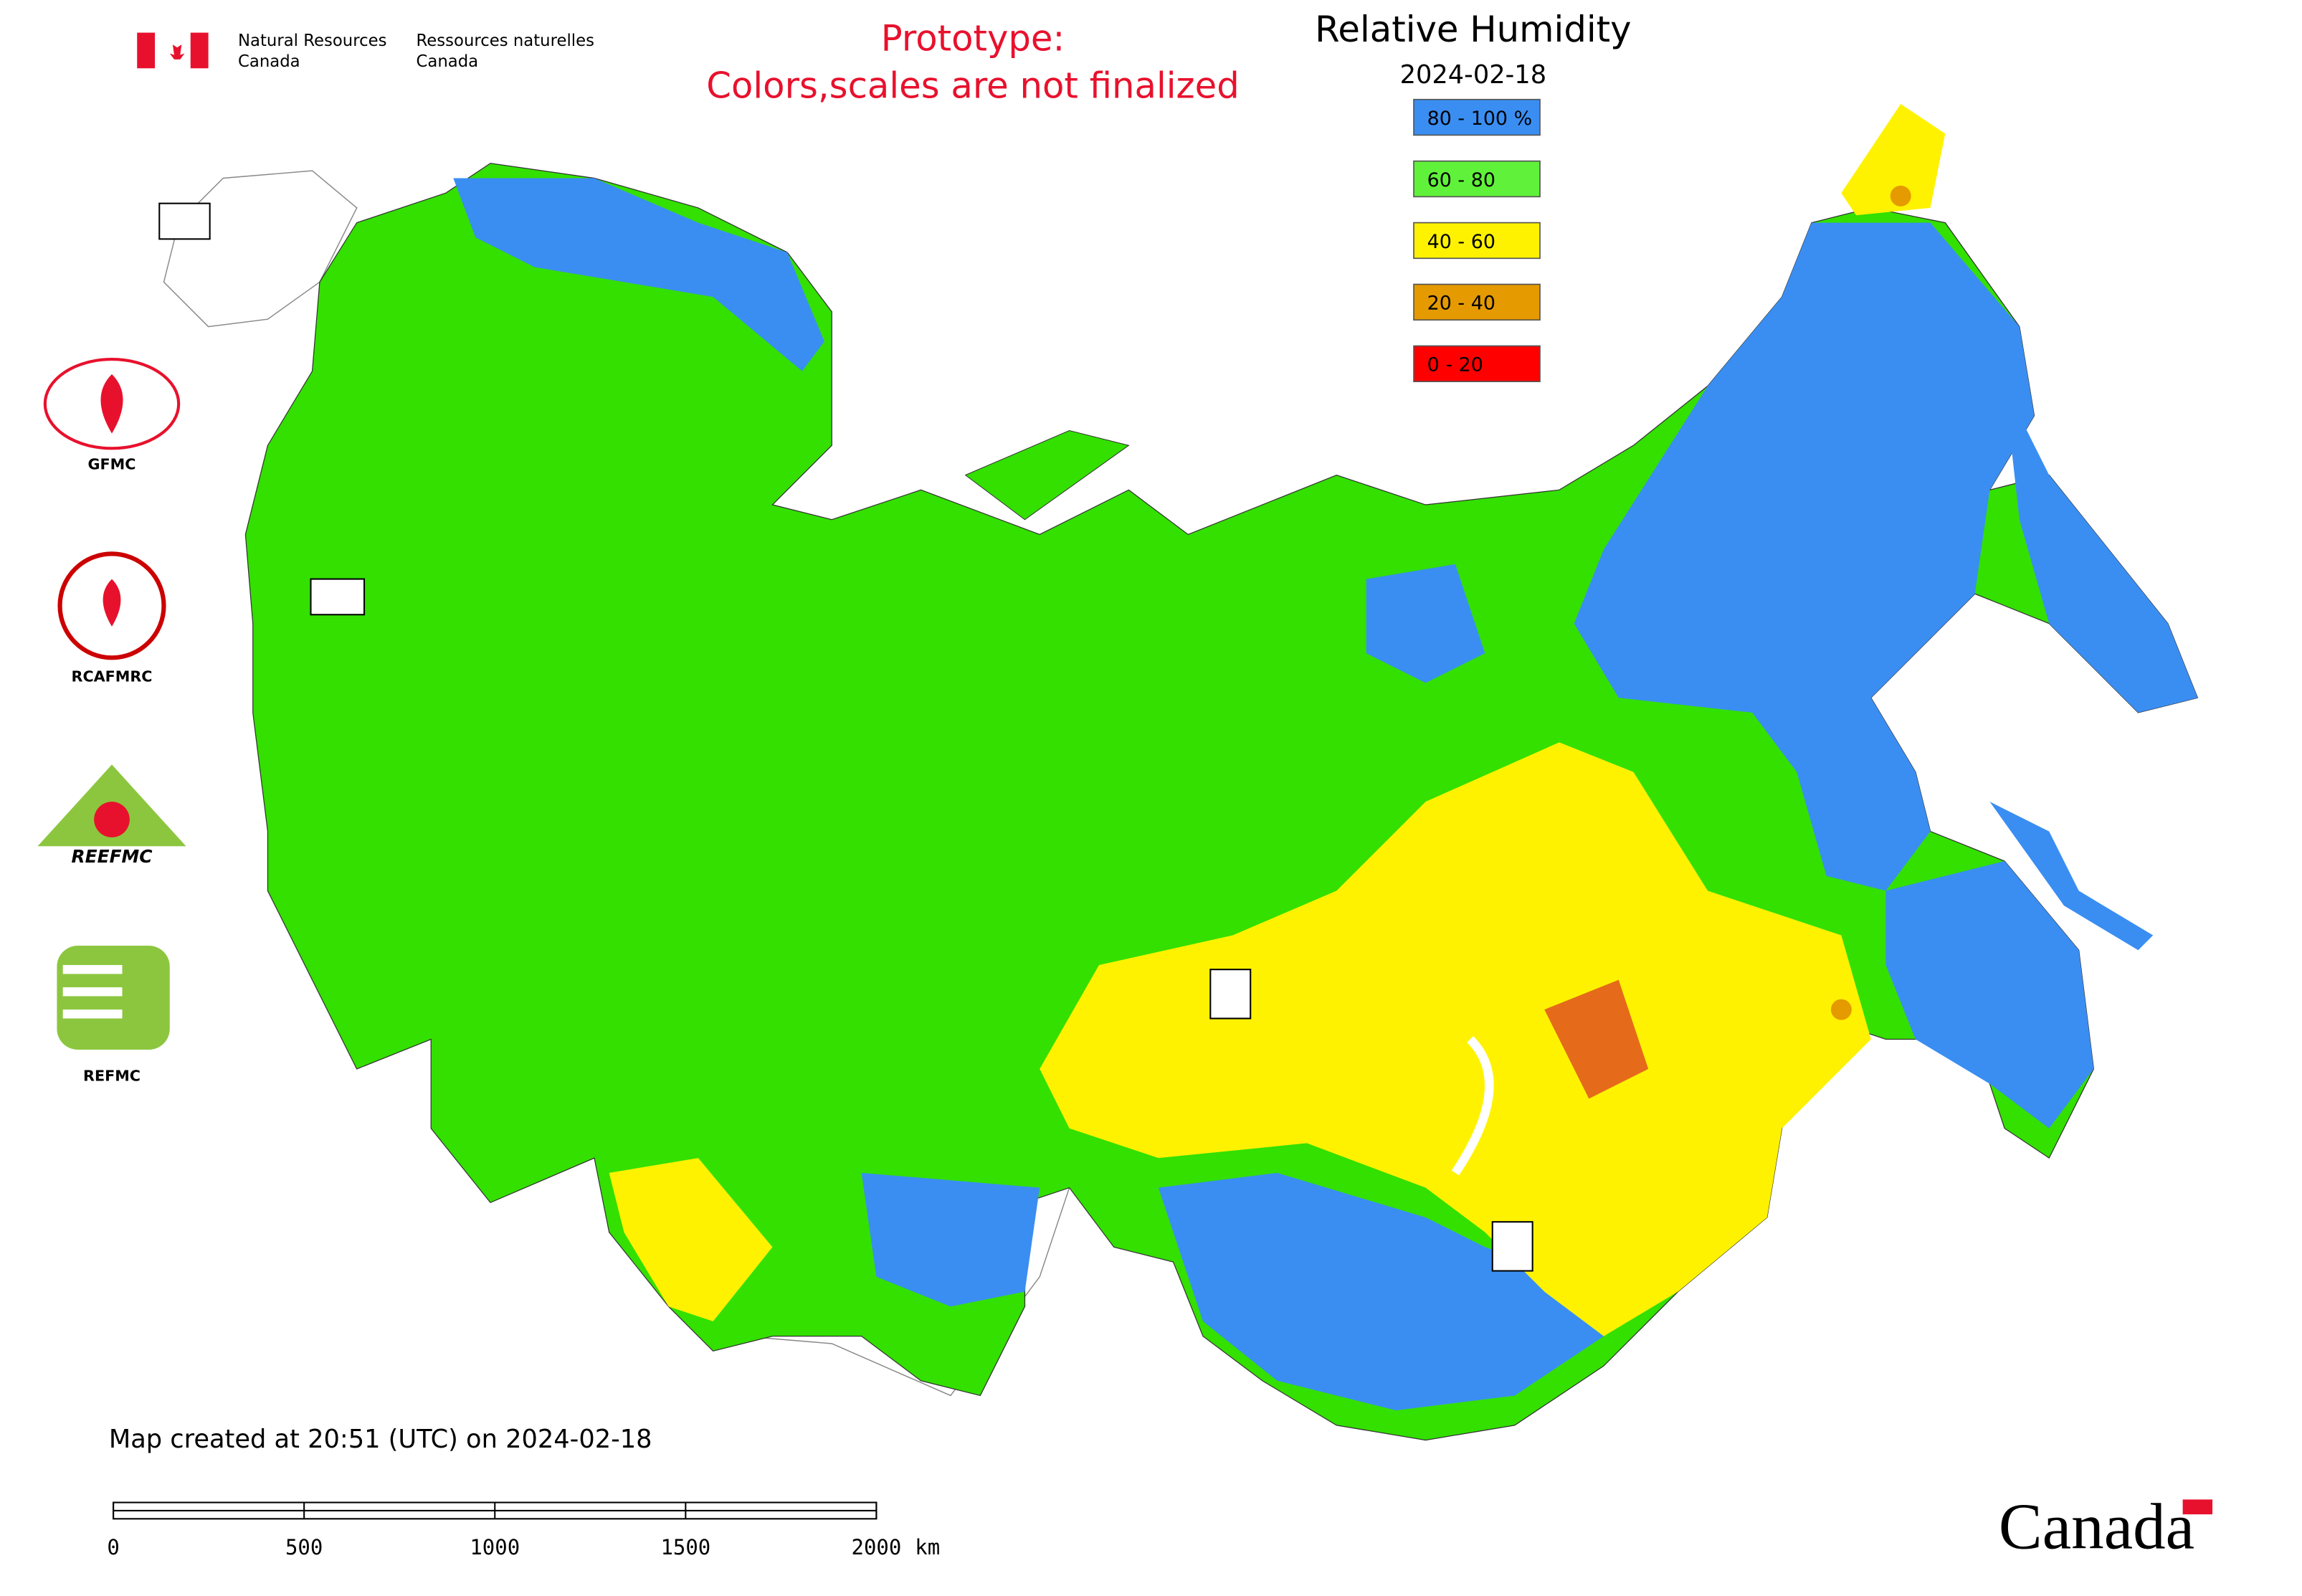  What do you see at coordinates (973, 38) in the screenshot?
I see `notice: Prototype:` at bounding box center [973, 38].